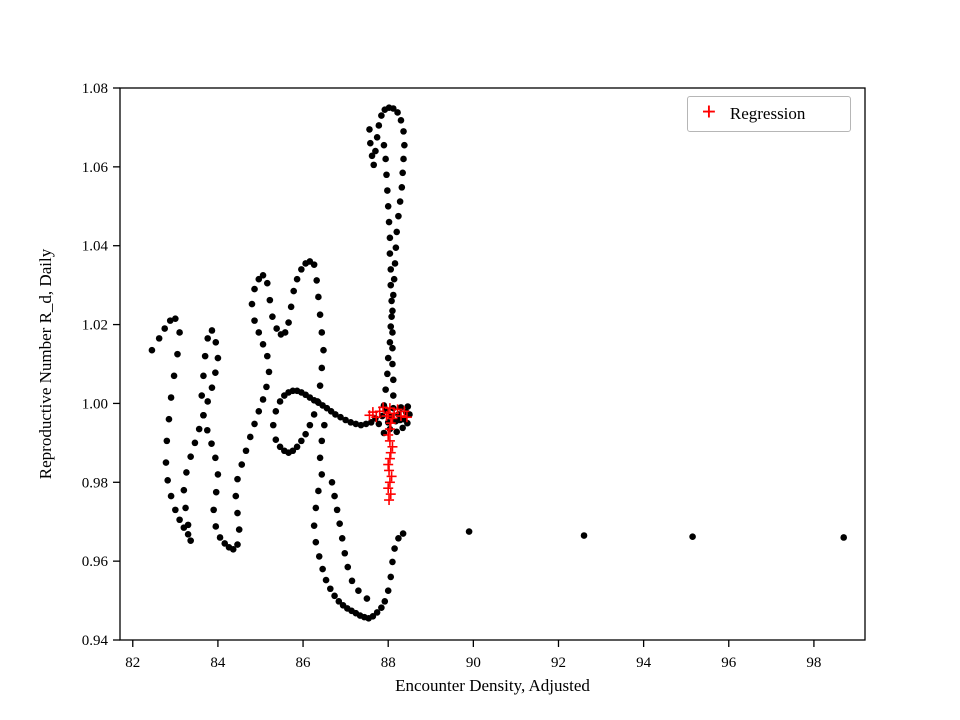 Image resolution: width=960 pixels, height=720 pixels. What do you see at coordinates (388, 663) in the screenshot?
I see `x-tick-label: 88` at bounding box center [388, 663].